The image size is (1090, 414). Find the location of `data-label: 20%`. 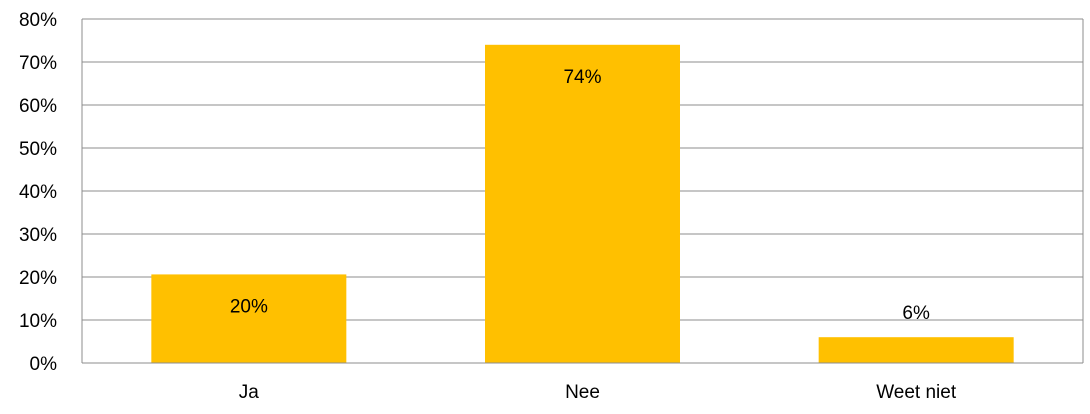

data-label: 20% is located at coordinates (249, 306).